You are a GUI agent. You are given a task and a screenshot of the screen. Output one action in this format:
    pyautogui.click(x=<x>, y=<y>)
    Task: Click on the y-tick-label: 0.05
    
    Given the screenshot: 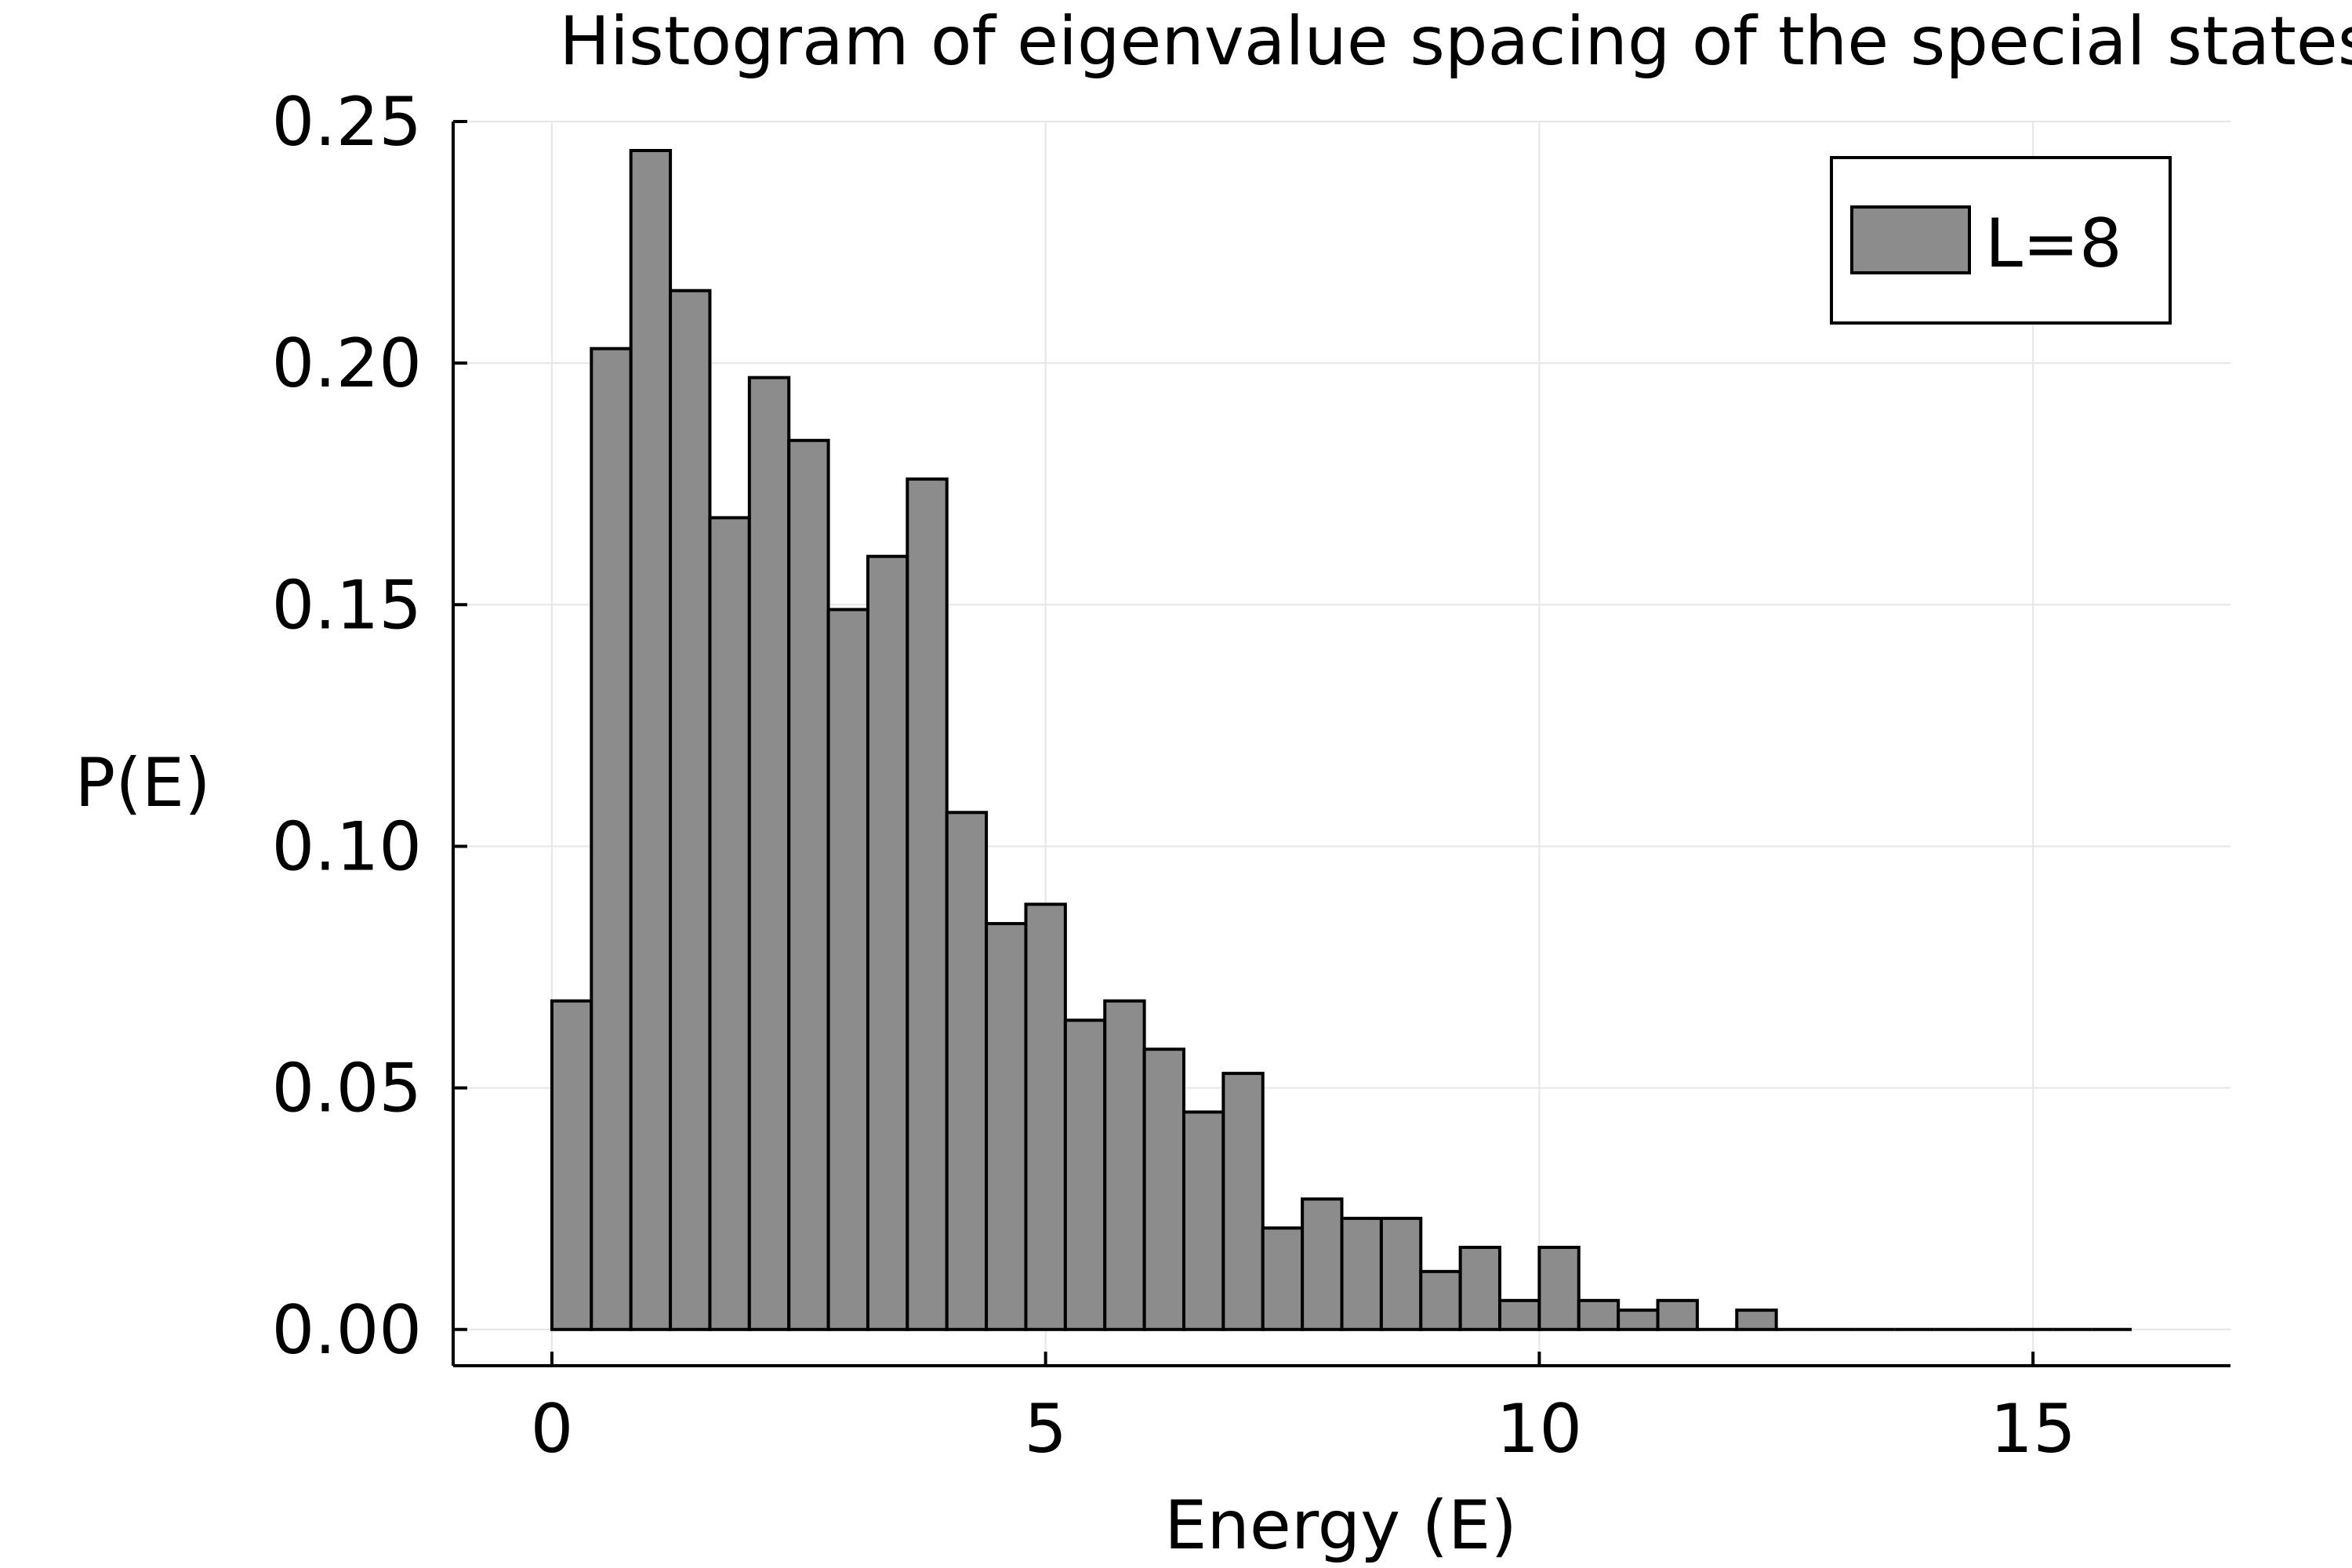 What is the action you would take?
    pyautogui.click(x=347, y=1089)
    